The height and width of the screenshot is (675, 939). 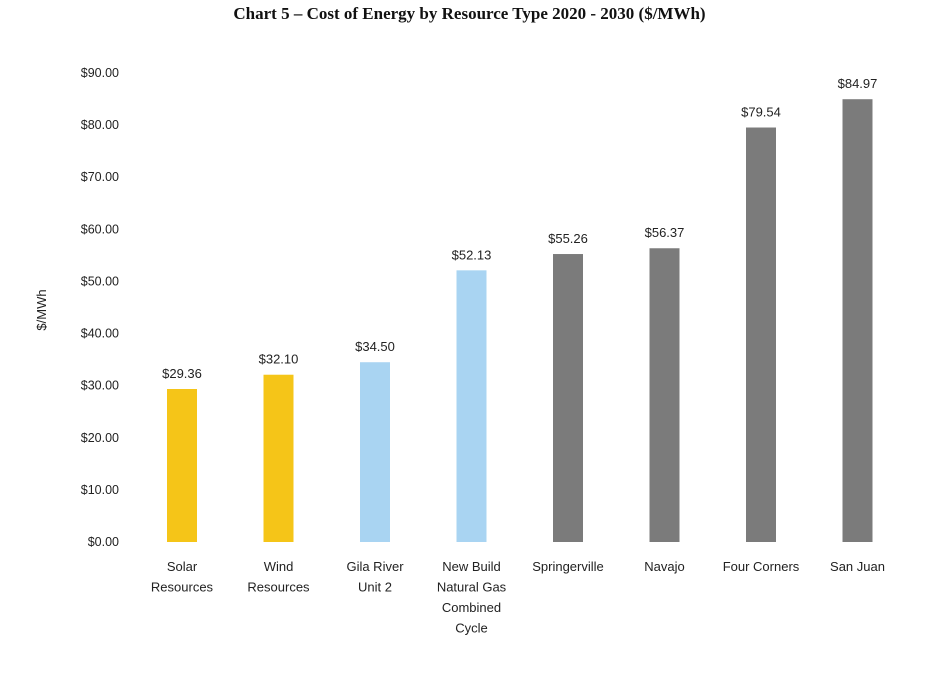 I want to click on x-tick-label: Wind Resources, so click(x=278, y=577).